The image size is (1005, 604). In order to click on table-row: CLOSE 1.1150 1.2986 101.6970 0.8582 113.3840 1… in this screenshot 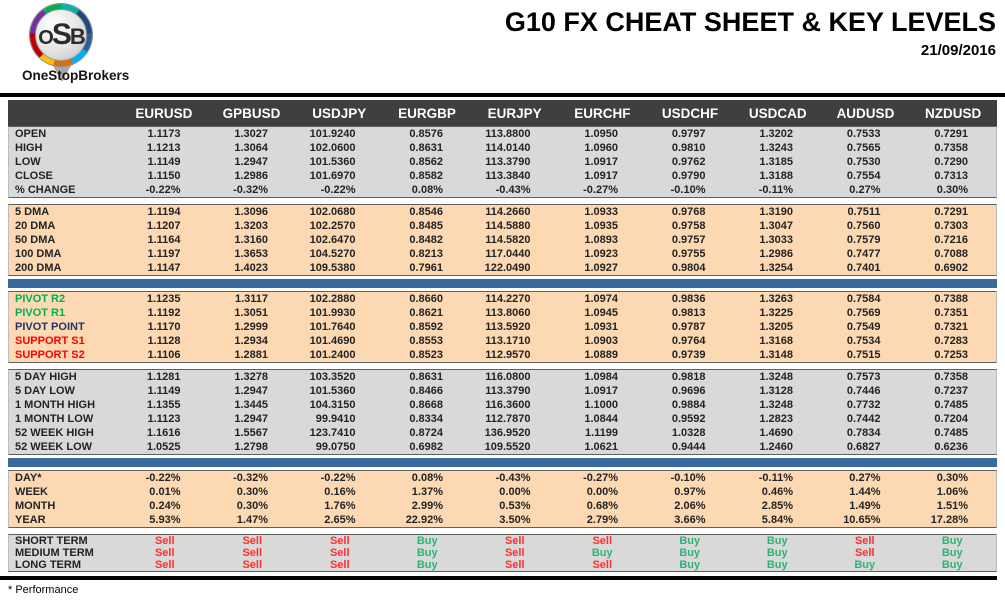, I will do `click(502, 176)`.